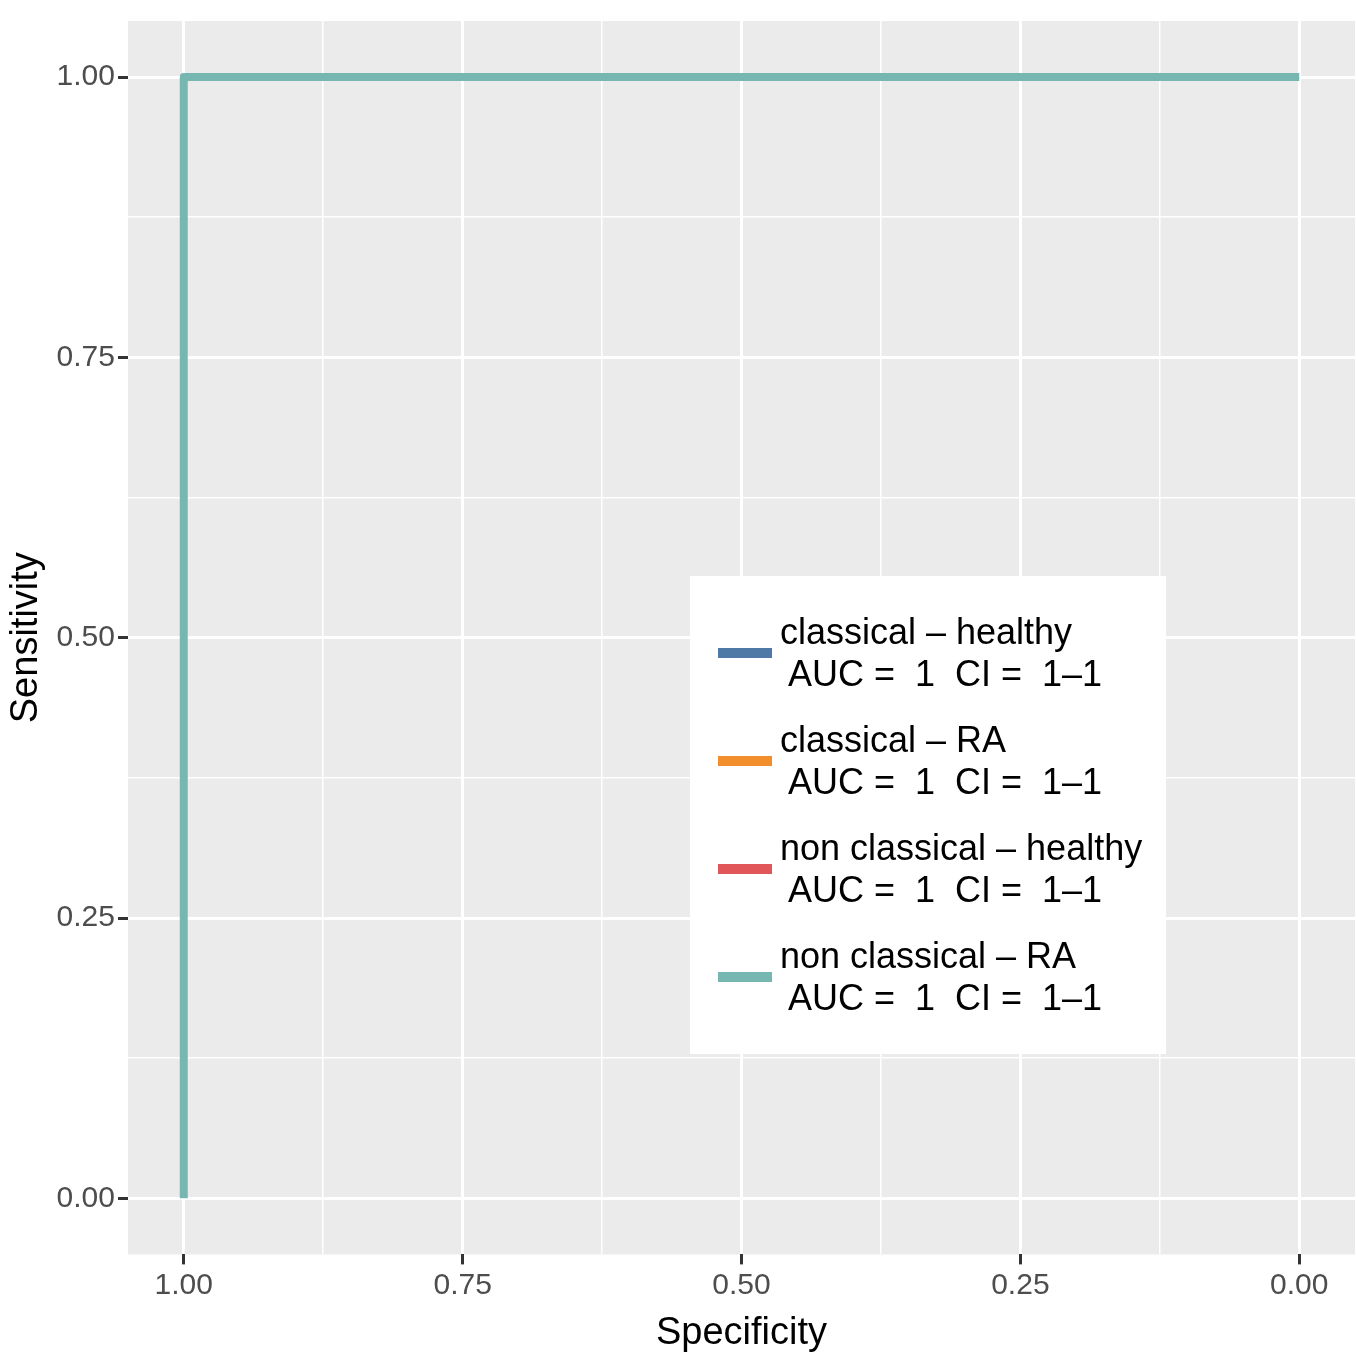 This screenshot has height=1360, width=1356. Describe the element at coordinates (85, 355) in the screenshot. I see `y-tick-label: 0.75` at that location.